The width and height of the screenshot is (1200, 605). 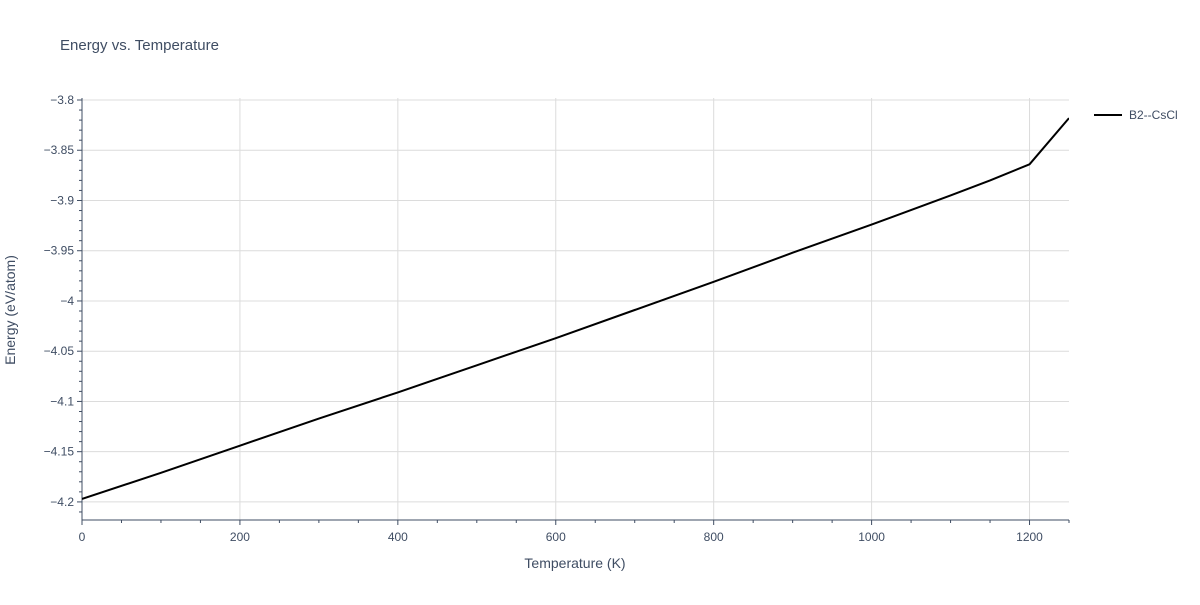 What do you see at coordinates (62, 401) in the screenshot?
I see `y-tick-label: −4.1` at bounding box center [62, 401].